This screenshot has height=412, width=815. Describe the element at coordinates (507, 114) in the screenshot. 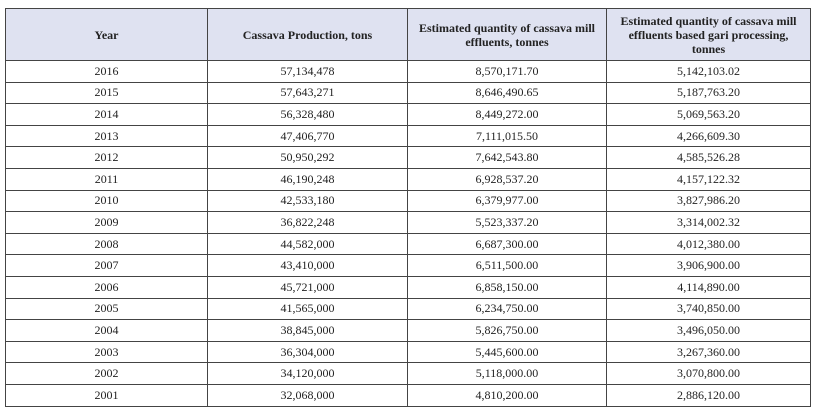

I see `table-cell: 8,449,272.00` at that location.